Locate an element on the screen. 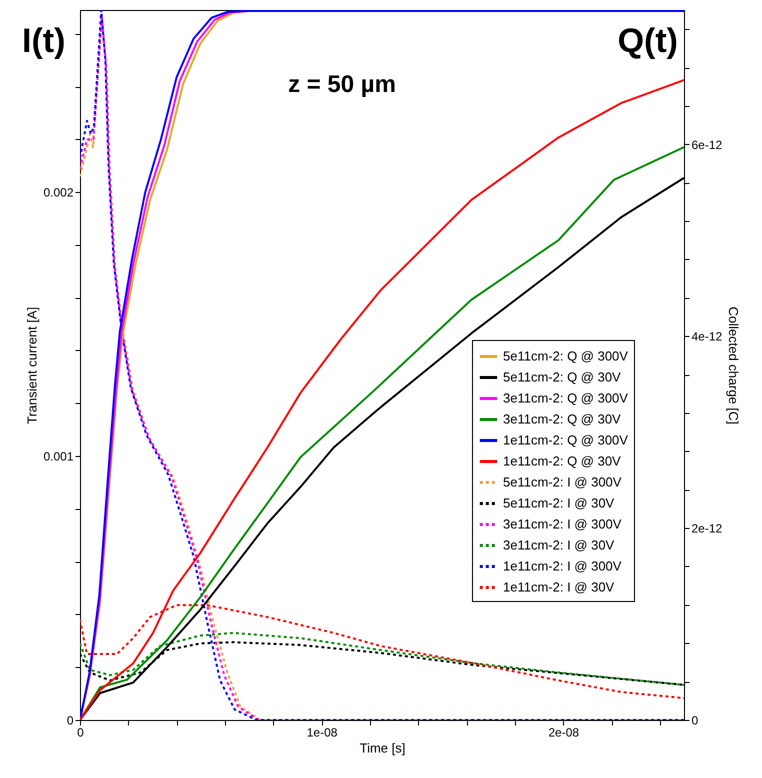 Image resolution: width=762 pixels, height=778 pixels. y-axis-title: Transient current [A] is located at coordinates (32, 365).